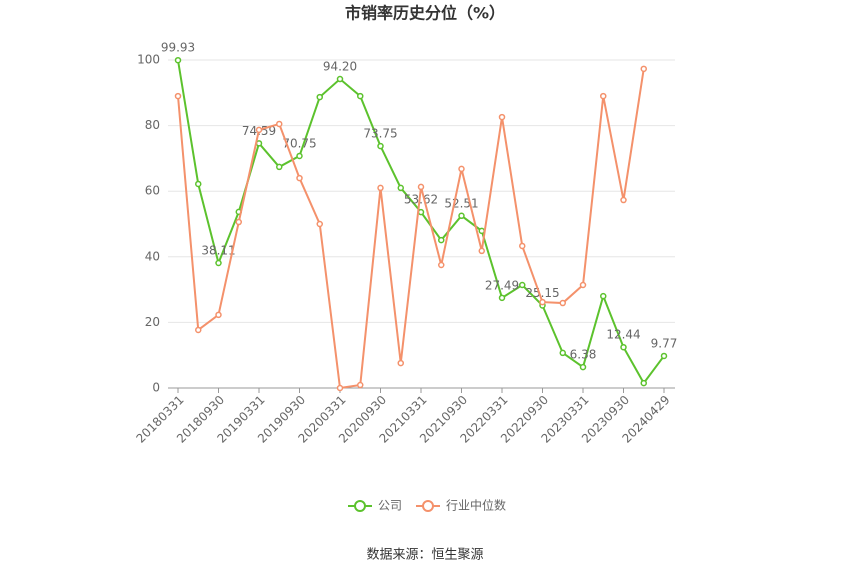  I want to click on data-label: 12.44, so click(623, 335).